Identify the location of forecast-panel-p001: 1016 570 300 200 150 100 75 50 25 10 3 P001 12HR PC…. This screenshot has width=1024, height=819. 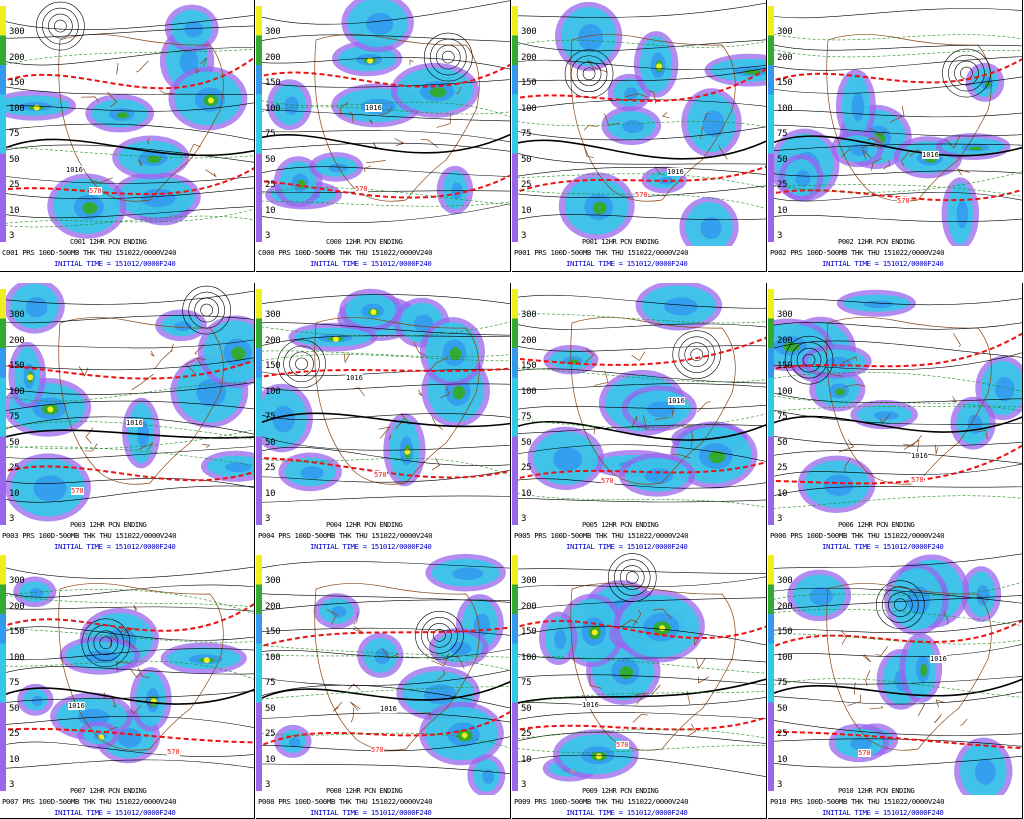
(639, 136).